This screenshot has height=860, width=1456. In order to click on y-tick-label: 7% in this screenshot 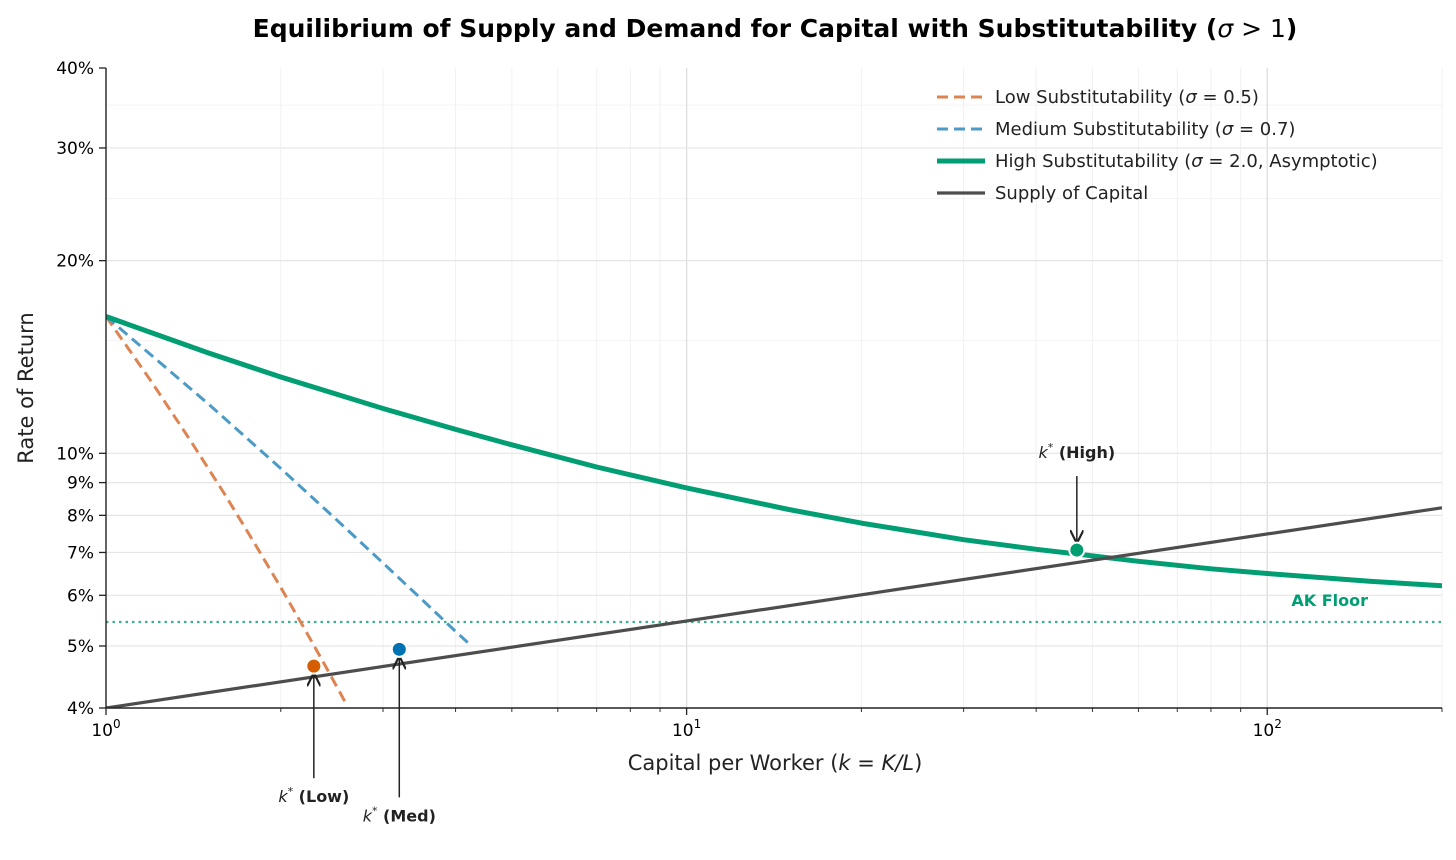, I will do `click(80, 553)`.